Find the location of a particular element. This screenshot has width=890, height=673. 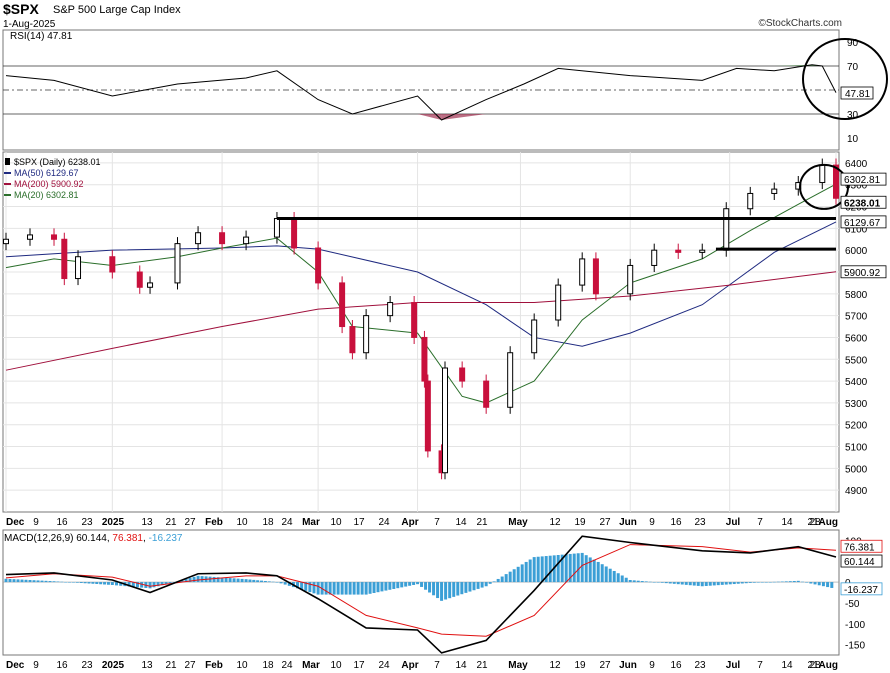

x-tick-label: Aug is located at coordinates (828, 522).